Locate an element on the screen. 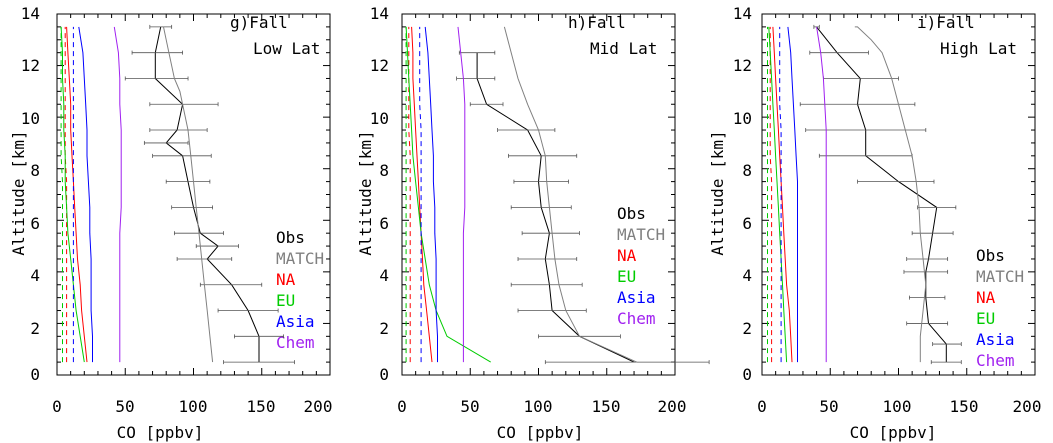  eu-dashed-line is located at coordinates (61, 194).